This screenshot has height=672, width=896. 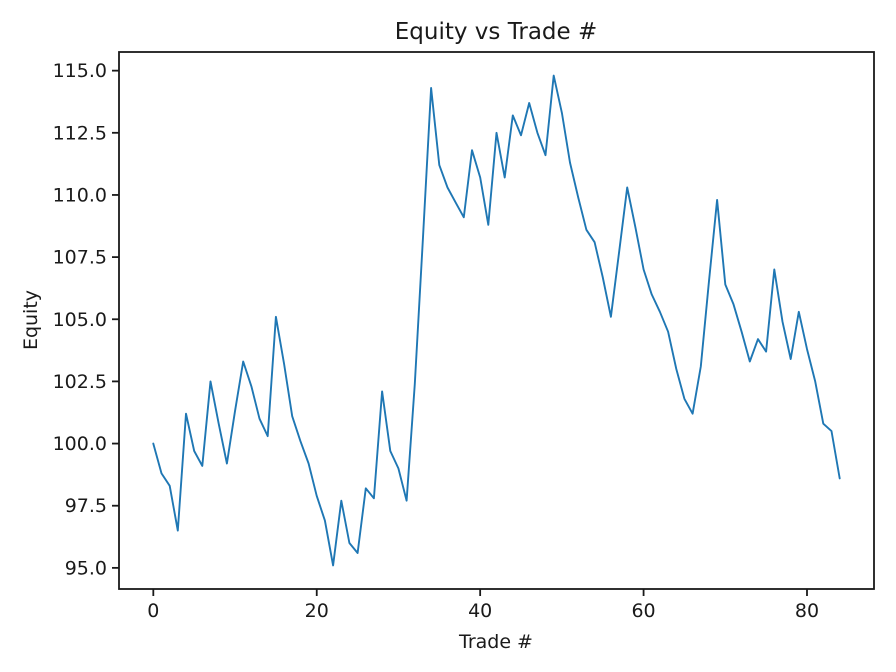 What do you see at coordinates (80, 71) in the screenshot?
I see `y-tick-label: 115.0` at bounding box center [80, 71].